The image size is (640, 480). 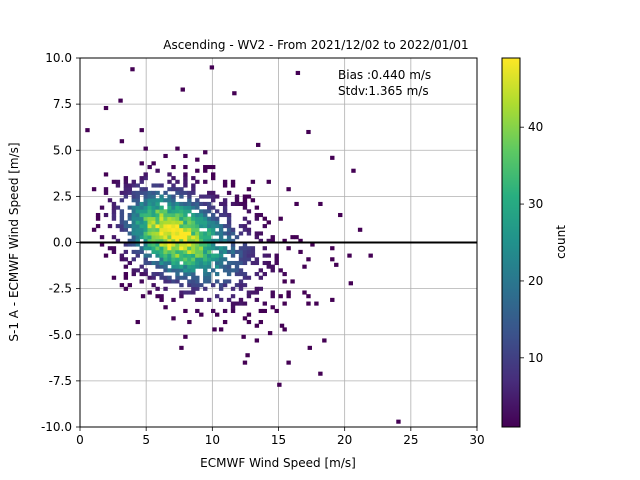 I want to click on y-tick-label: 10.0, so click(x=58, y=58).